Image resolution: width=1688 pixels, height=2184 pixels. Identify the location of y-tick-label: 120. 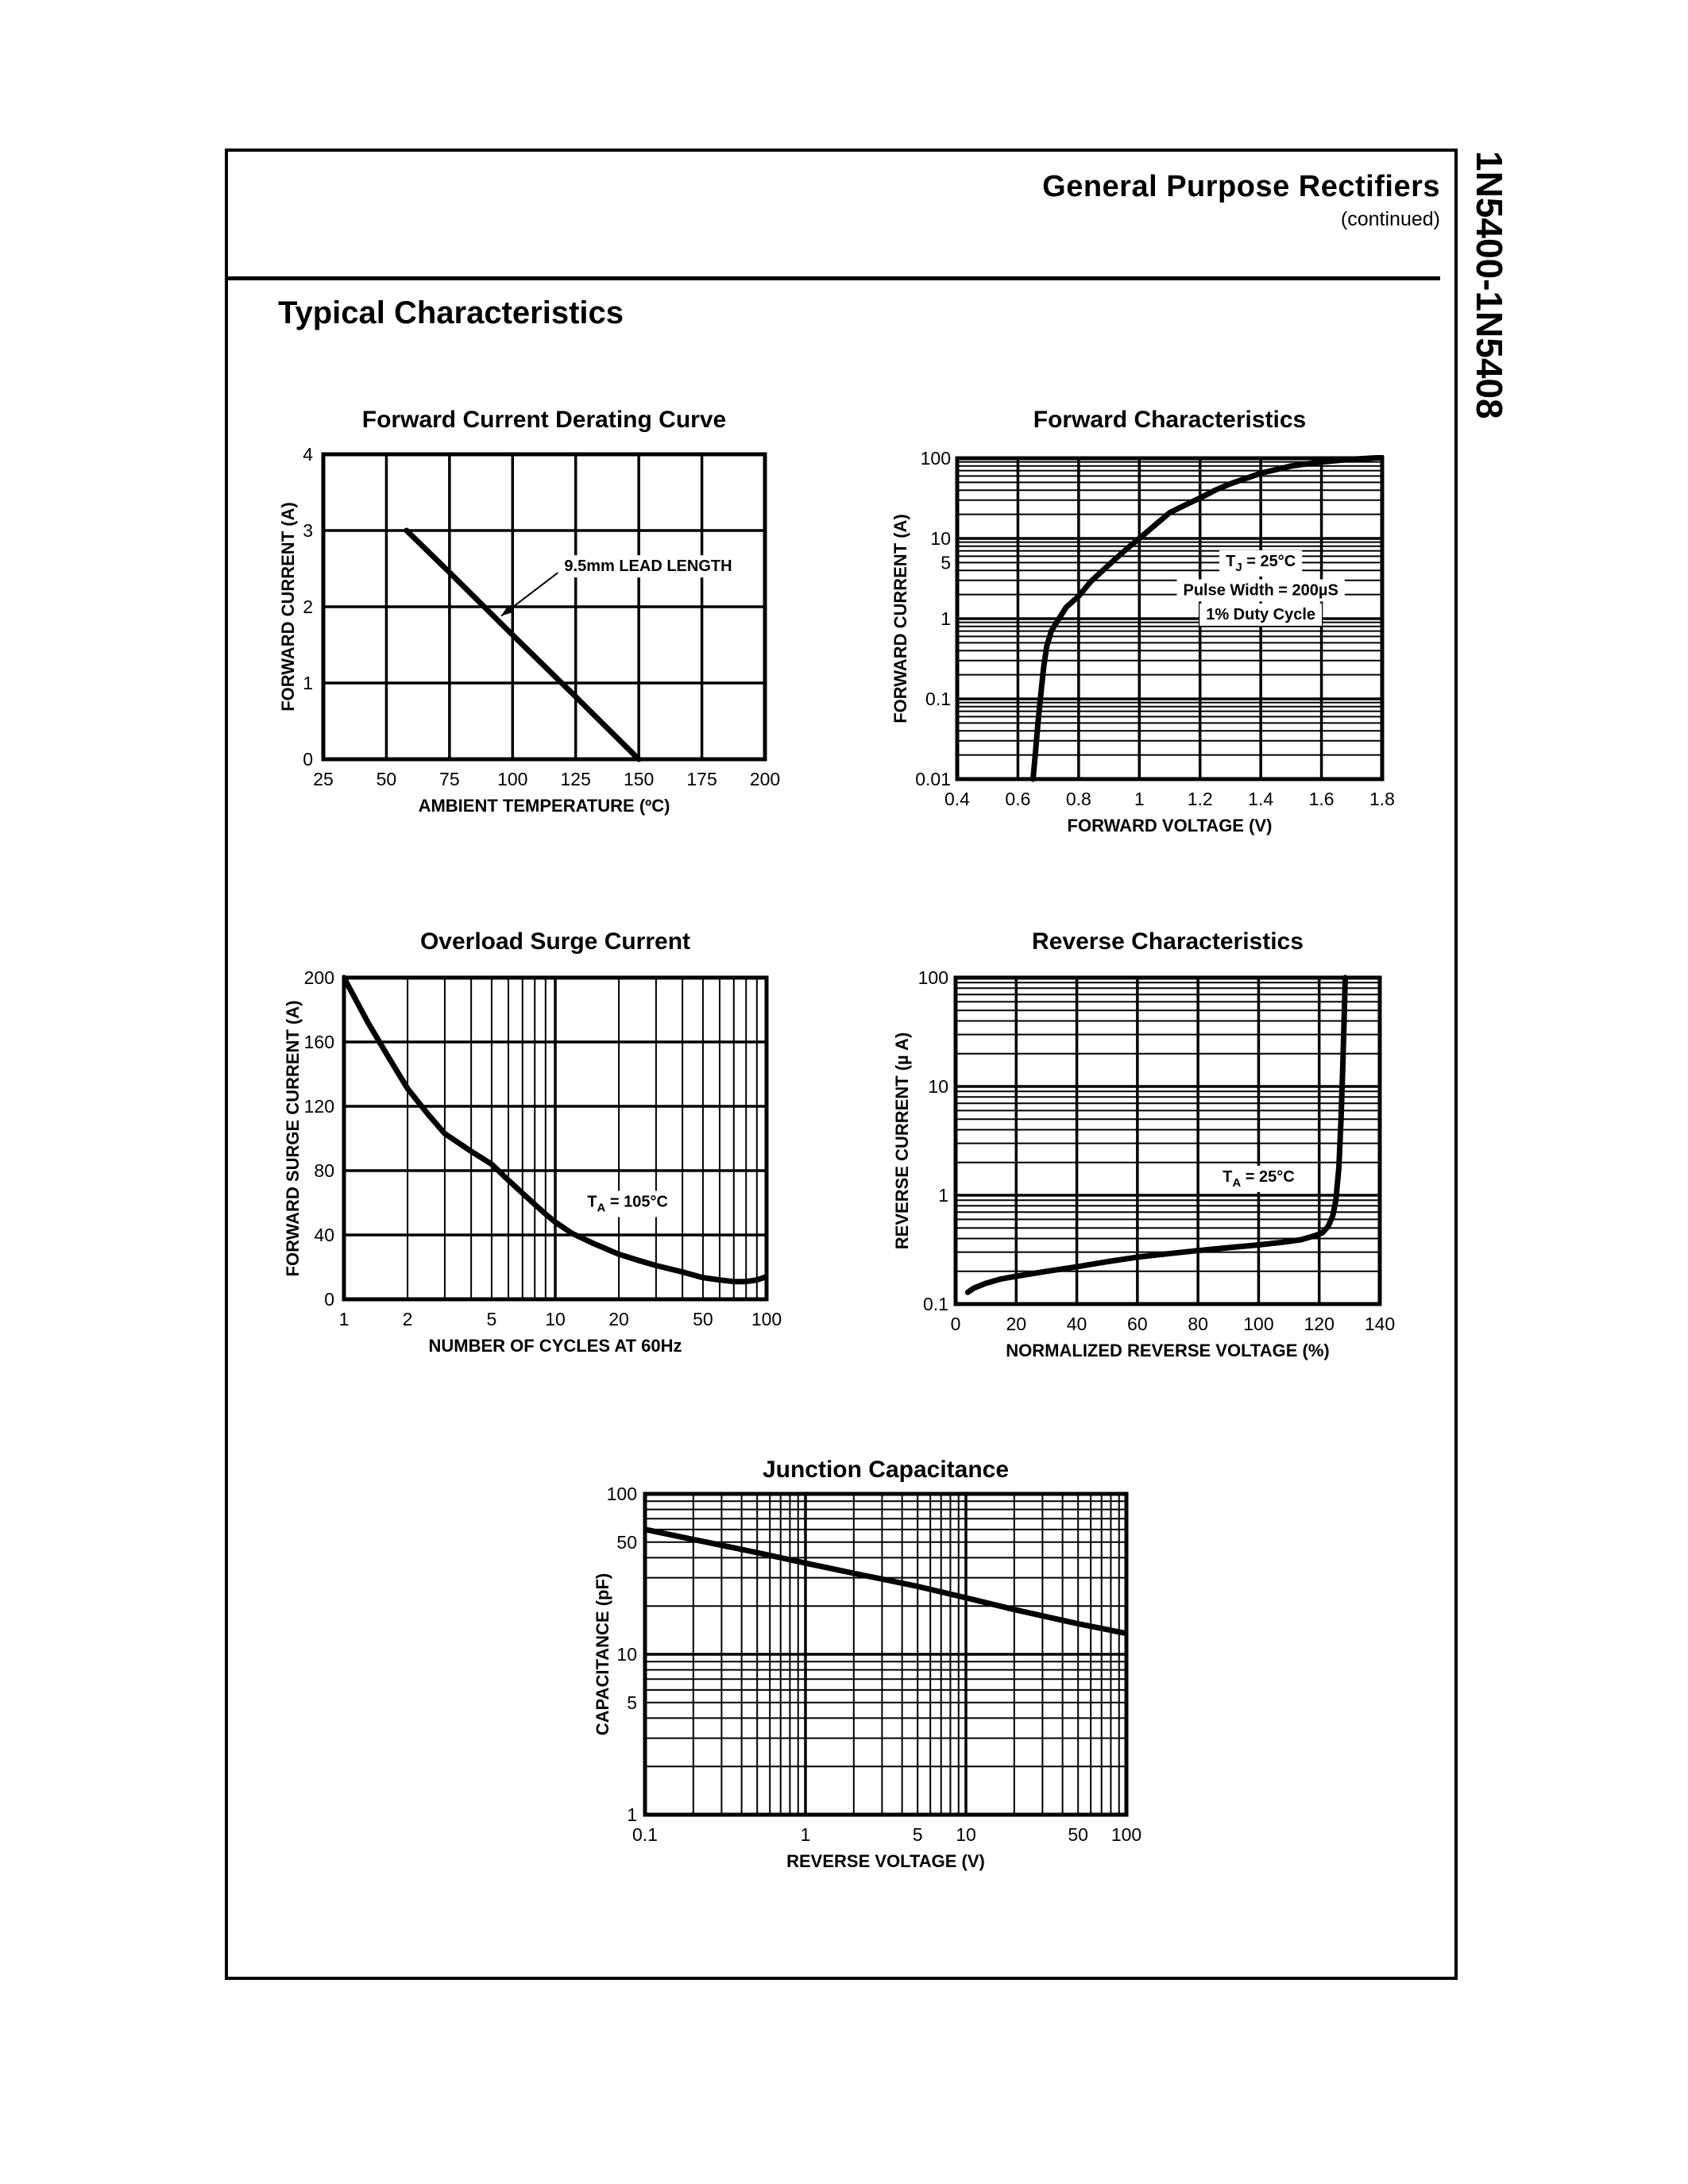
(319, 1106).